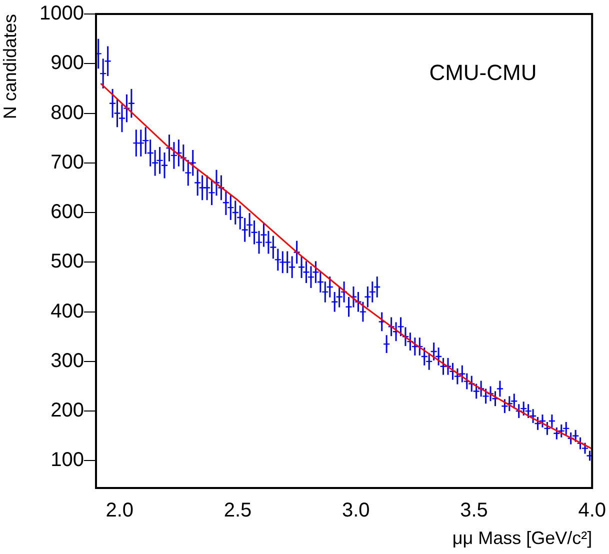  I want to click on x-tick-label: 2.0, so click(120, 511).